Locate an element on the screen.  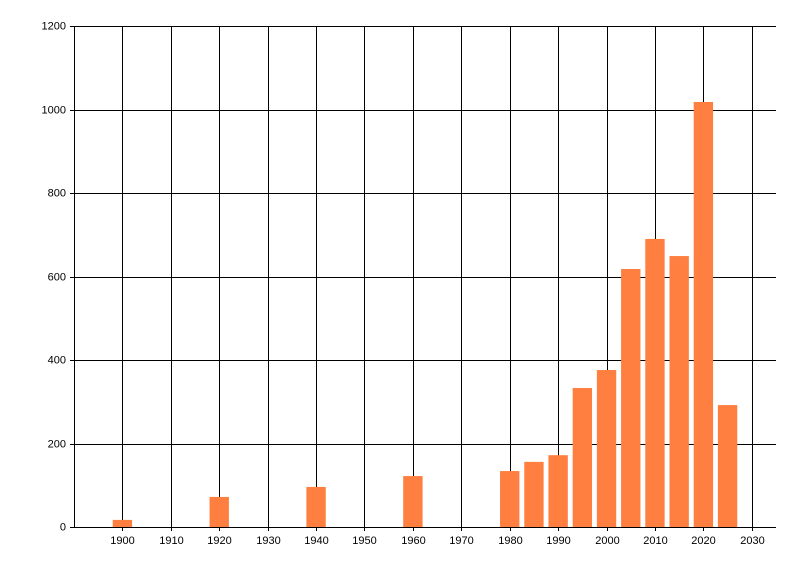
y-tick-label: 1000 is located at coordinates (54, 110).